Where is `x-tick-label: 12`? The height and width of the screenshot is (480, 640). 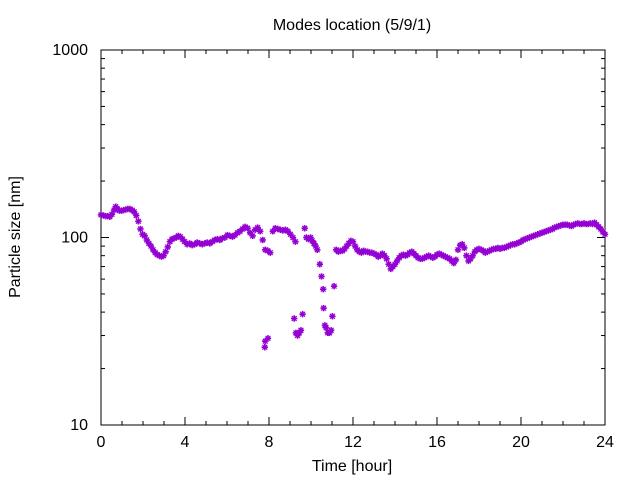
x-tick-label: 12 is located at coordinates (353, 442).